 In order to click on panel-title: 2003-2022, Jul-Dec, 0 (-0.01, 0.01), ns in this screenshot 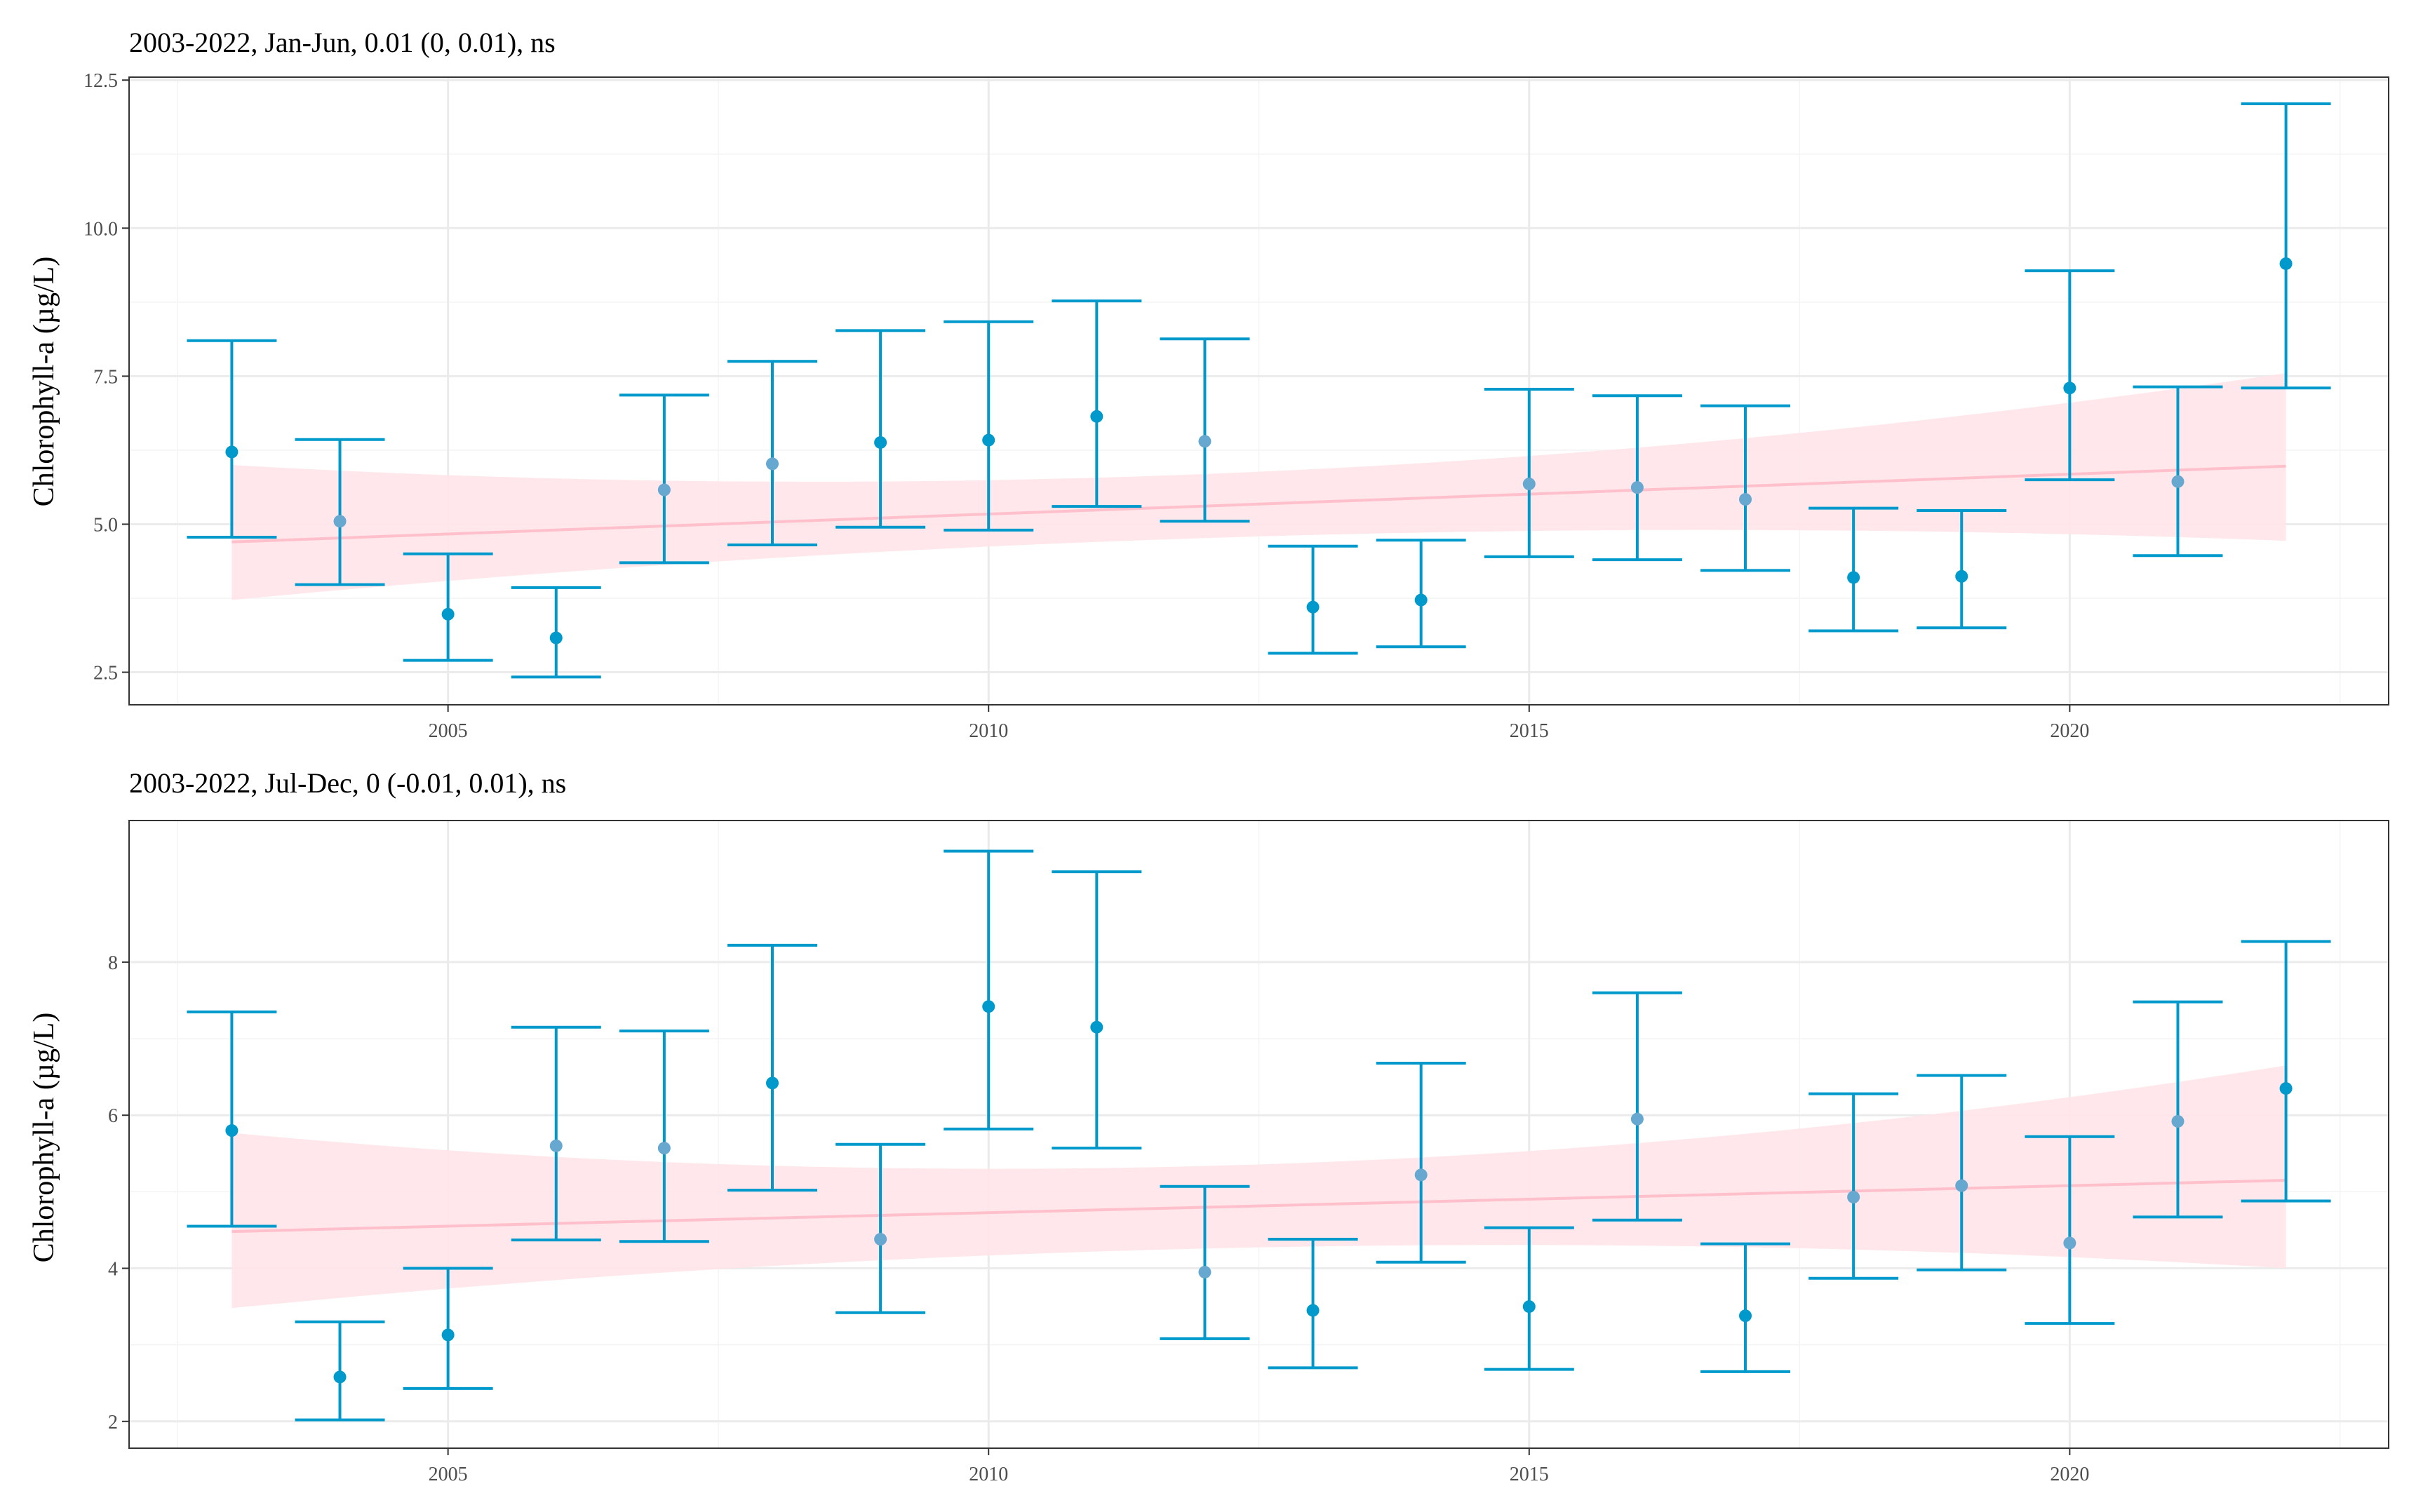, I will do `click(347, 783)`.